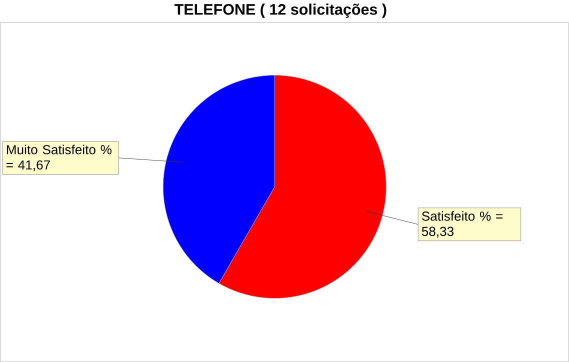  What do you see at coordinates (51, 149) in the screenshot?
I see `slice-label: Muito Satisfeito` at bounding box center [51, 149].